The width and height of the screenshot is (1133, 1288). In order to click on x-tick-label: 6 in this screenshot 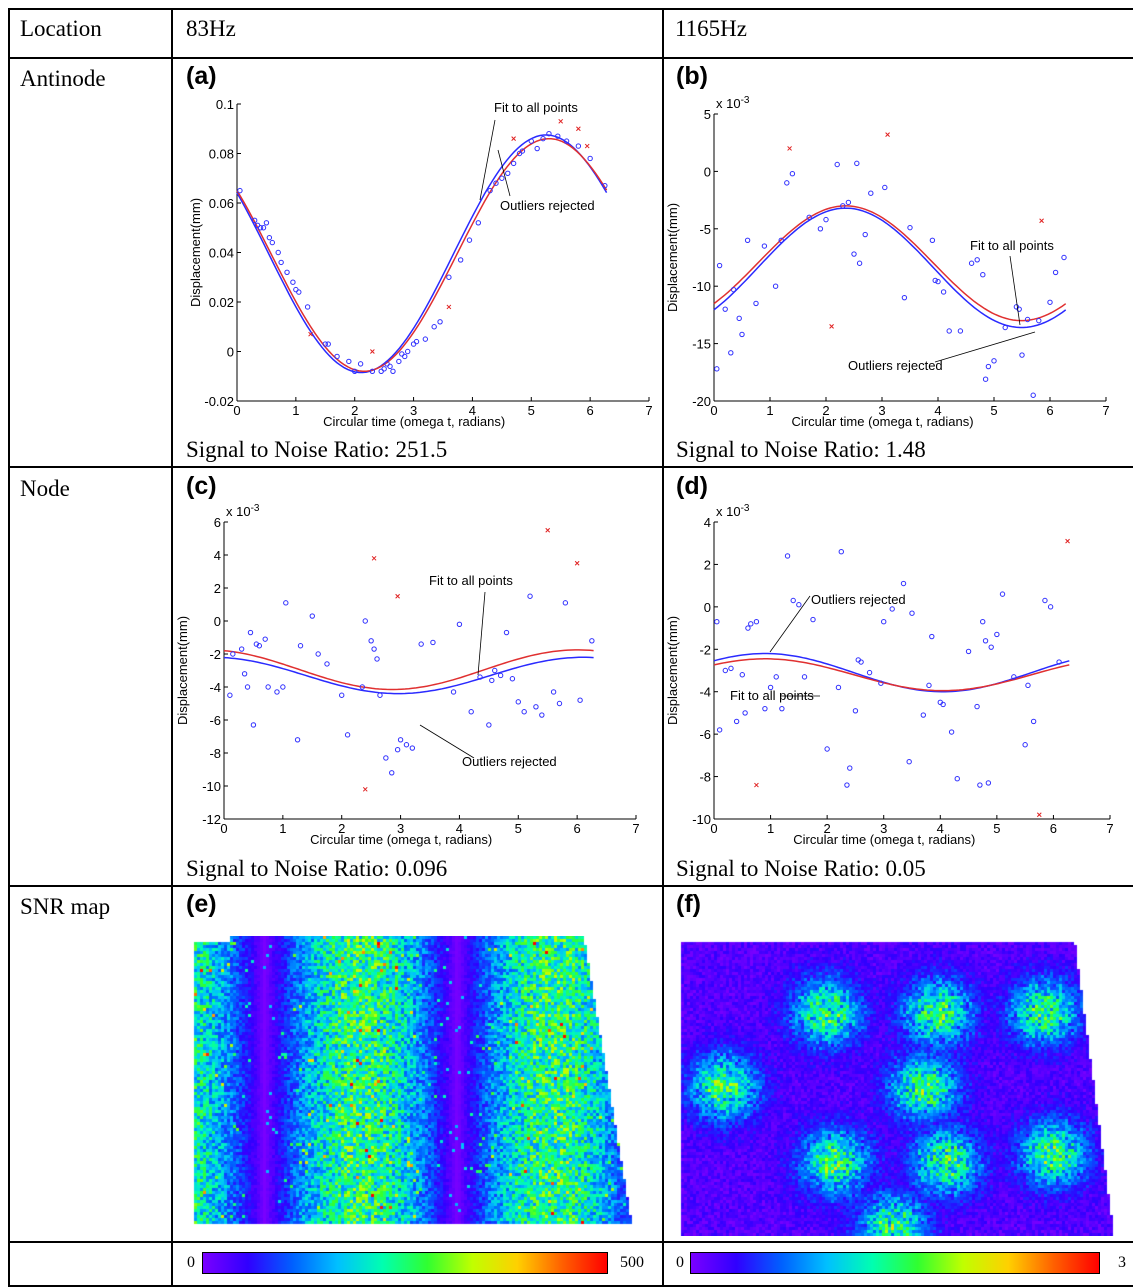, I will do `click(577, 828)`.